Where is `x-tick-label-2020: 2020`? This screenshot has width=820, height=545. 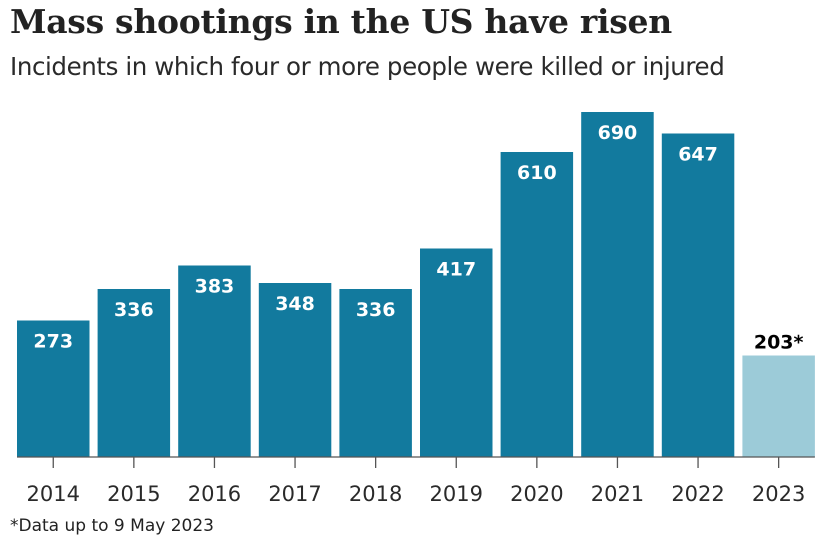
x-tick-label-2020: 2020 is located at coordinates (536, 494).